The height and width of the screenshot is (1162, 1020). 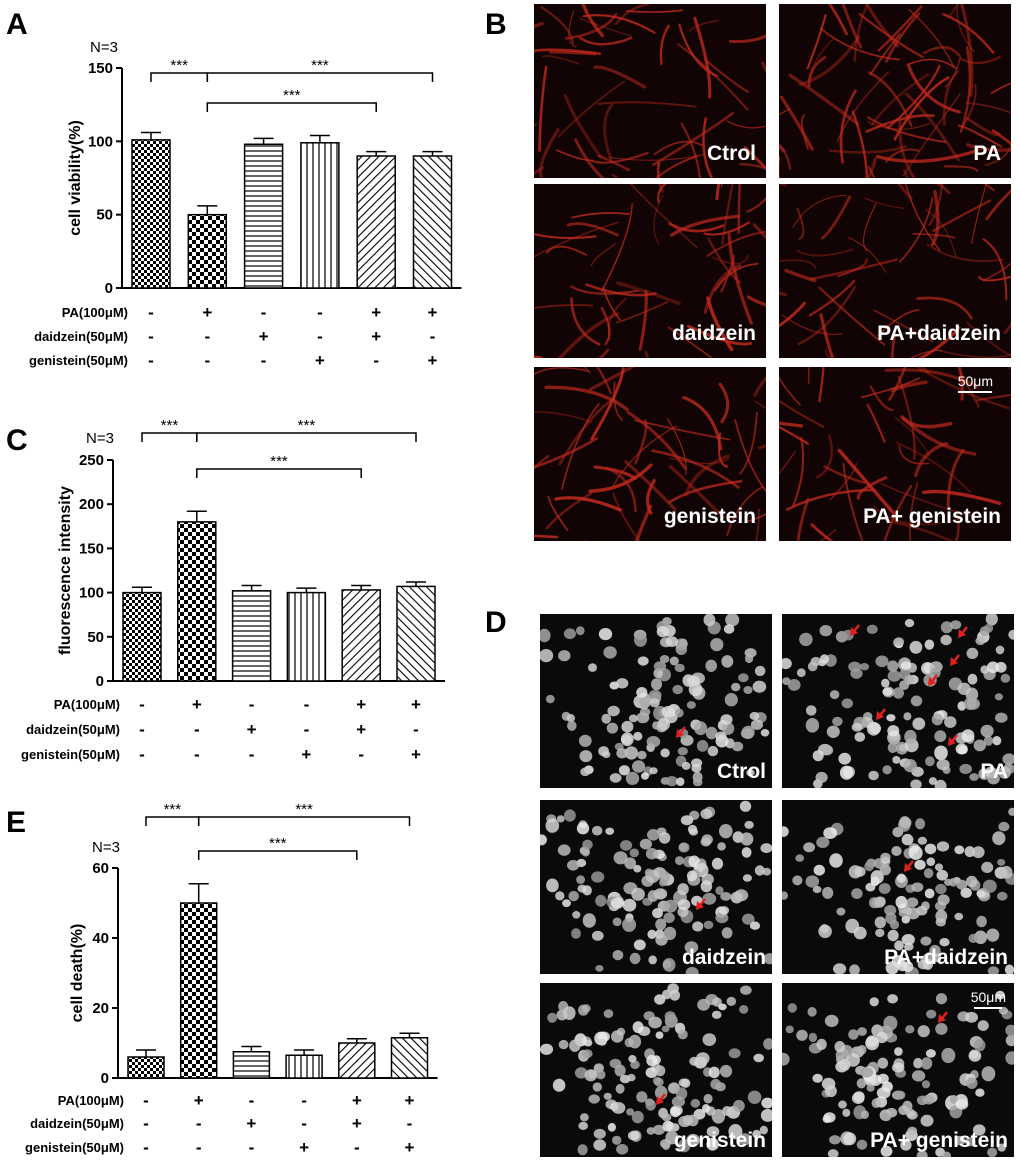 I want to click on micrograph-d-label-6: PA+ genistein, so click(x=939, y=1140).